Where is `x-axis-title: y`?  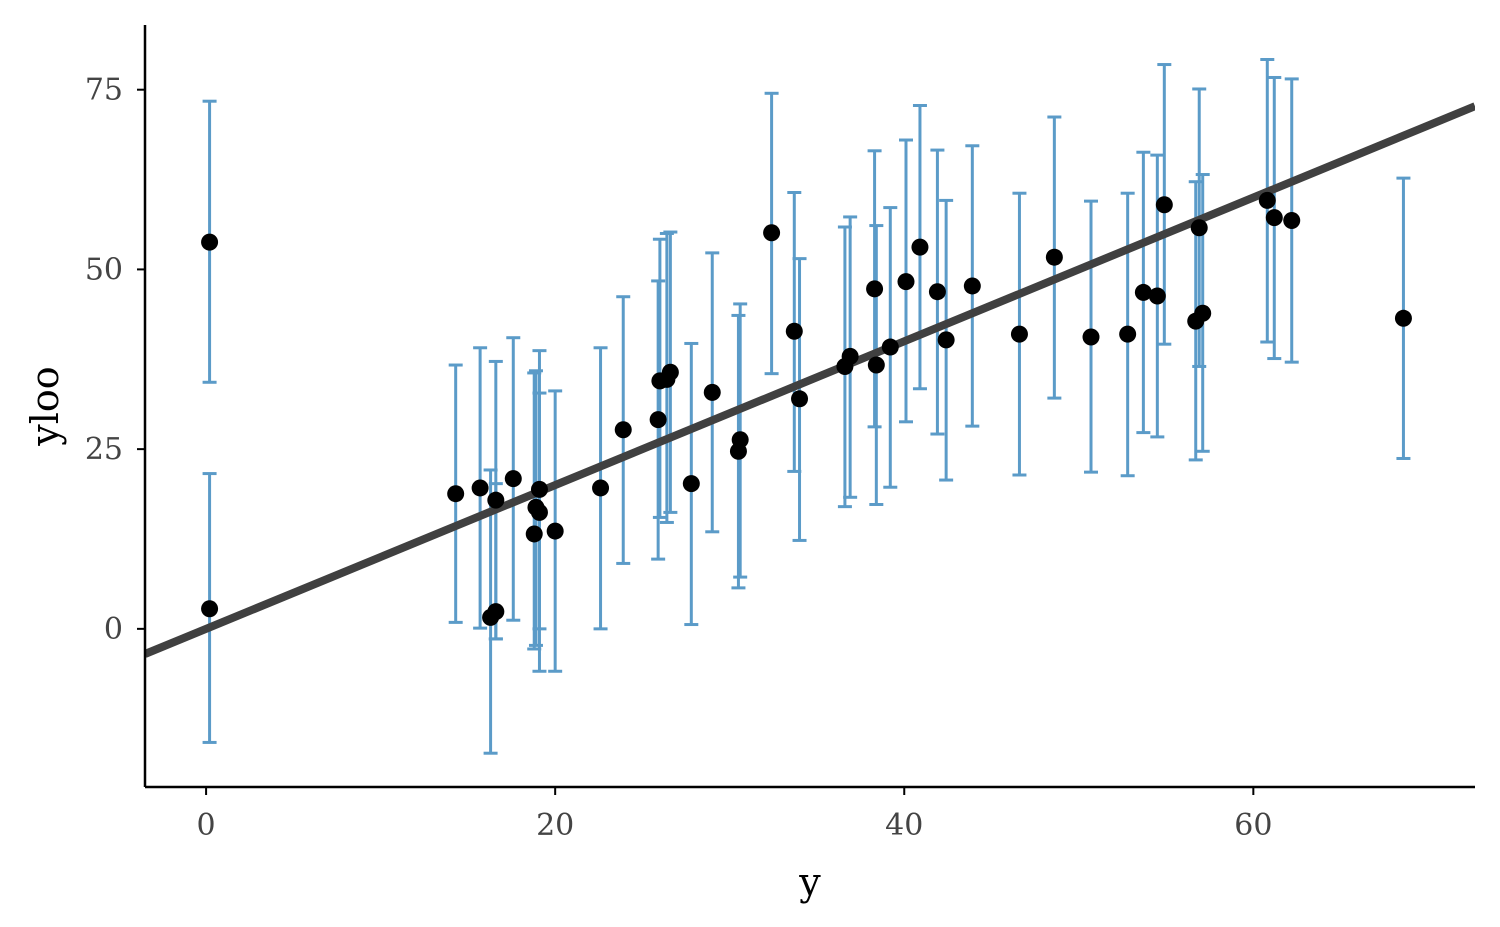 x-axis-title: y is located at coordinates (809, 882).